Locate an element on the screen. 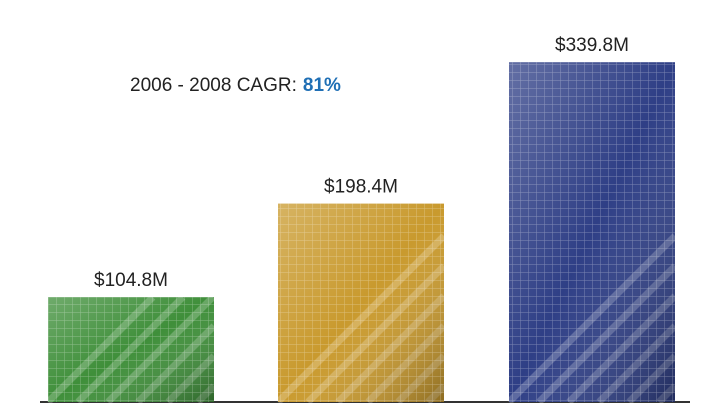 This screenshot has height=405, width=720. annotation-value: 81% is located at coordinates (322, 85).